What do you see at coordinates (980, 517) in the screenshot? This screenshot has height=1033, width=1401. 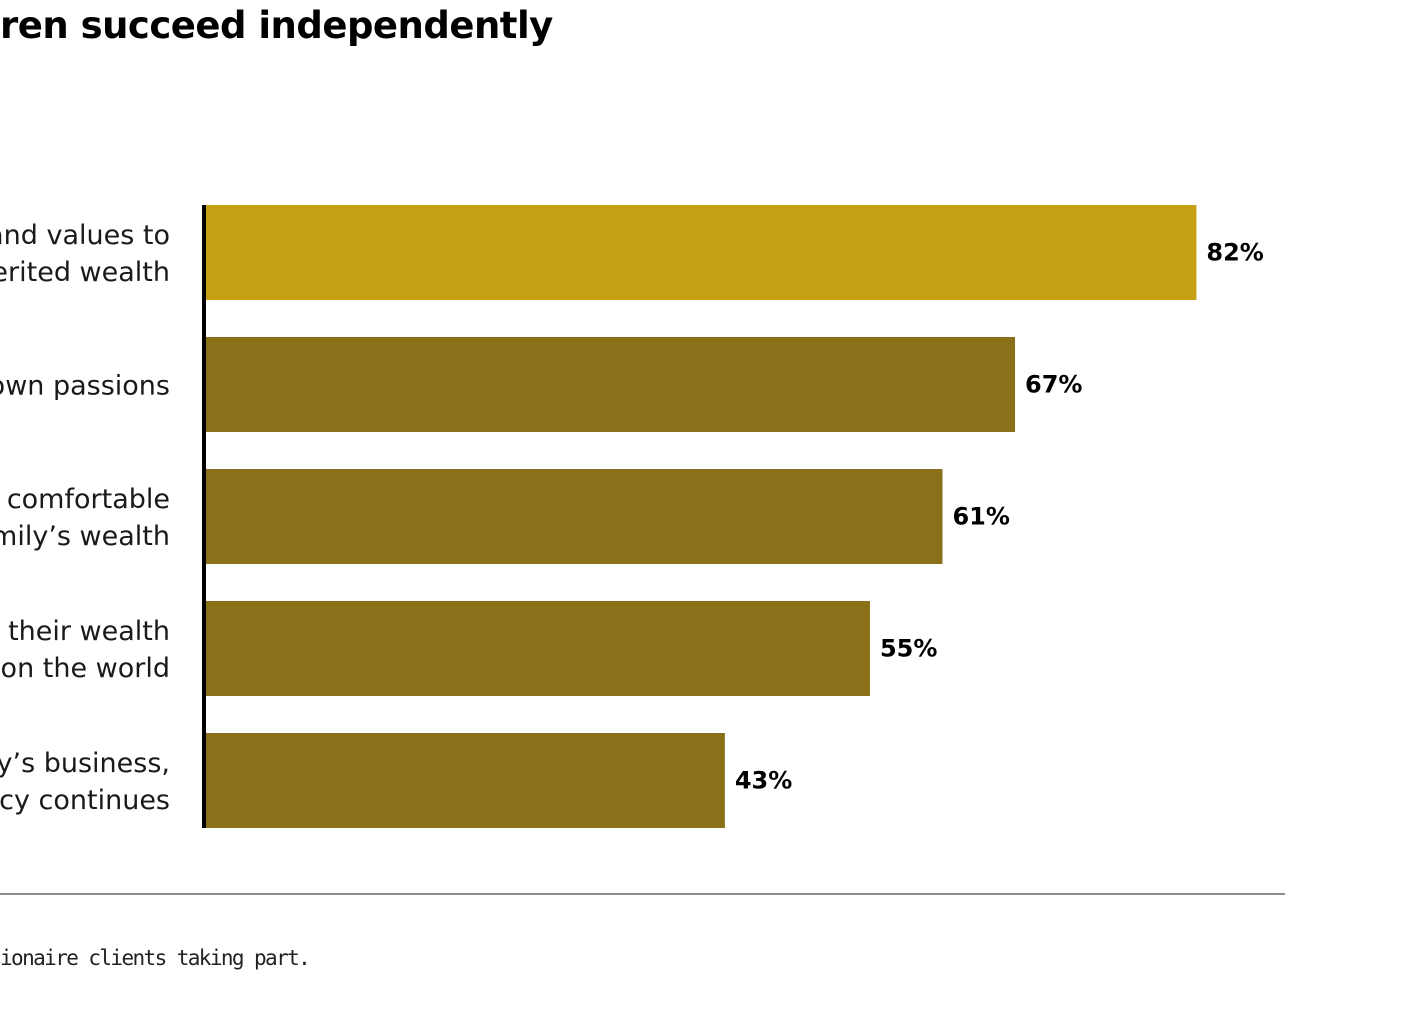 I see `value-label-2: 61%` at bounding box center [980, 517].